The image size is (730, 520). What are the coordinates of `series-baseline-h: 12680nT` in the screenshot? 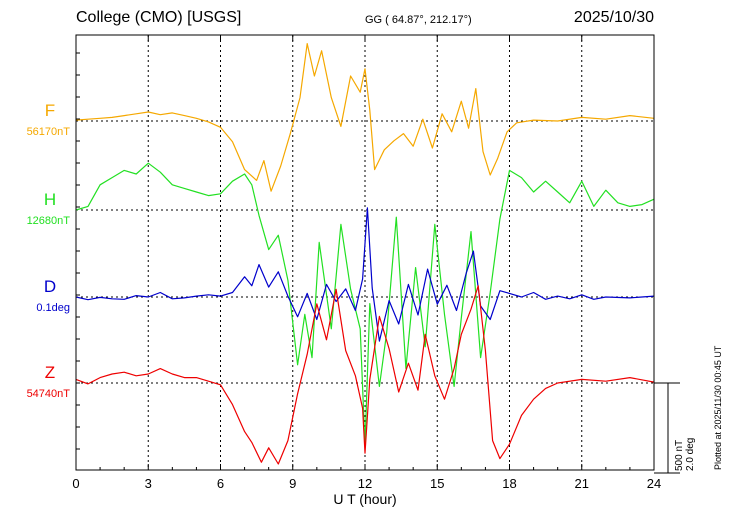 It's located at (49, 221).